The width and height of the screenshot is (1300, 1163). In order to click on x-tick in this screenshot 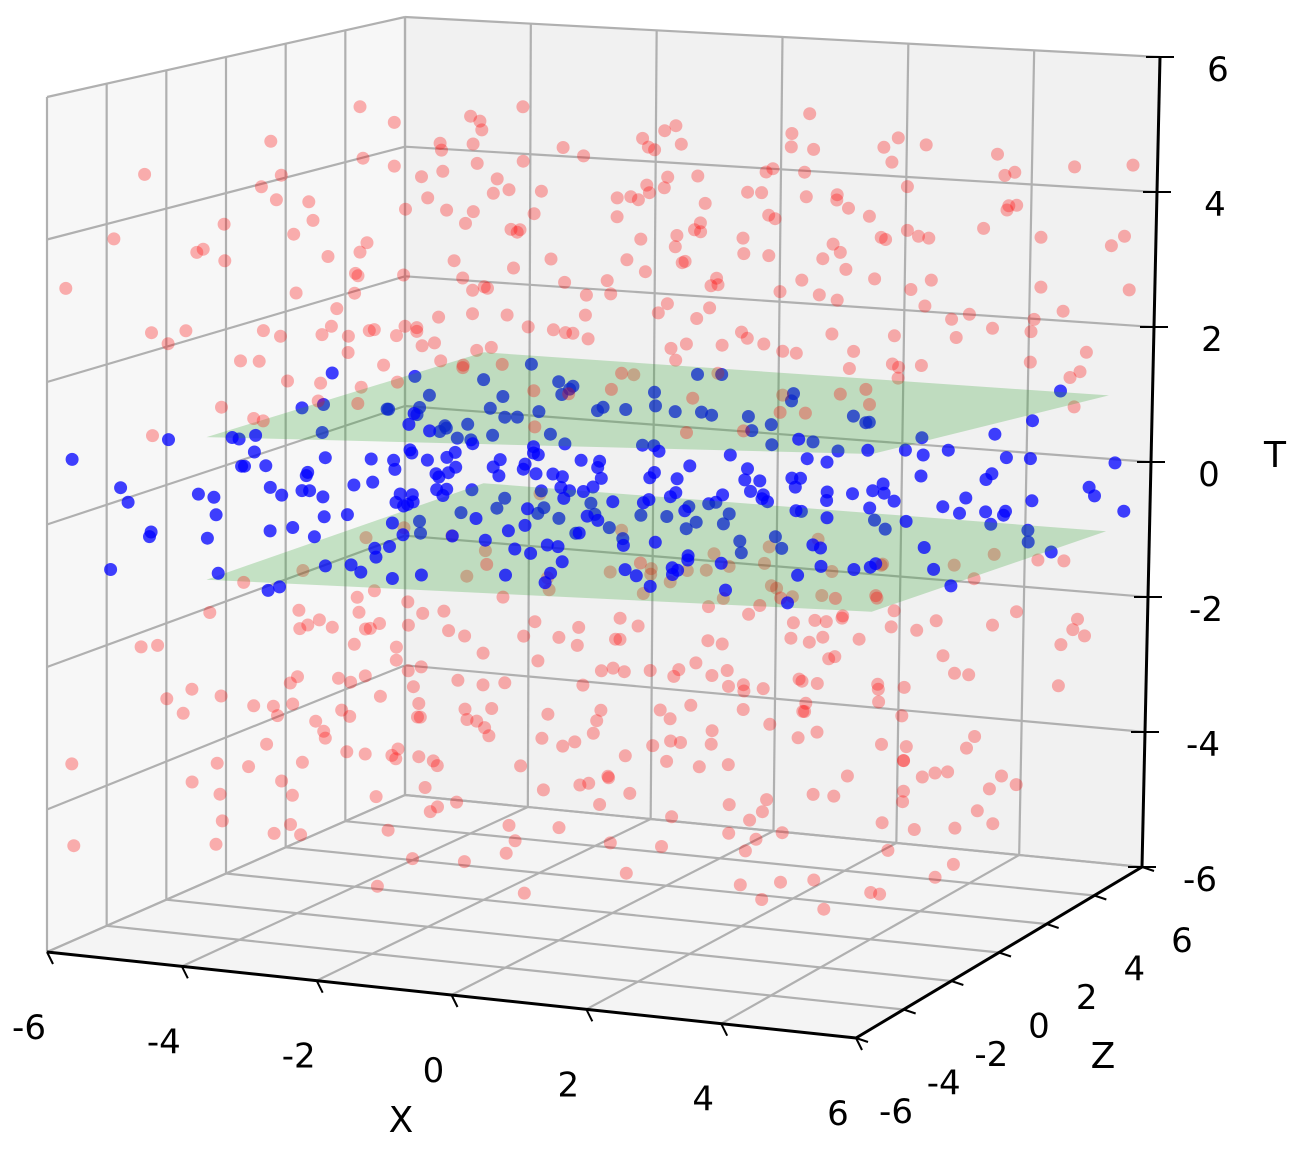, I will do `click(184, 972)`.